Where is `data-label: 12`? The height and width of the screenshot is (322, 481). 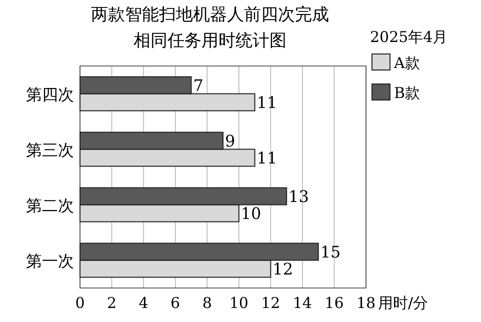 data-label: 12 is located at coordinates (283, 268).